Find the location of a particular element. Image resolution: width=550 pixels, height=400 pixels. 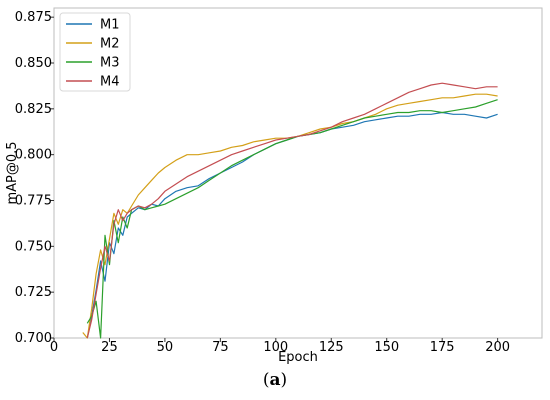

y-tick-label: 0.750 is located at coordinates (33, 246).